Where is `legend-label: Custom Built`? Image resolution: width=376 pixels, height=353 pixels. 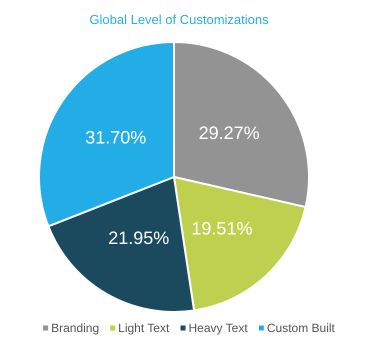 legend-label: Custom Built is located at coordinates (301, 328).